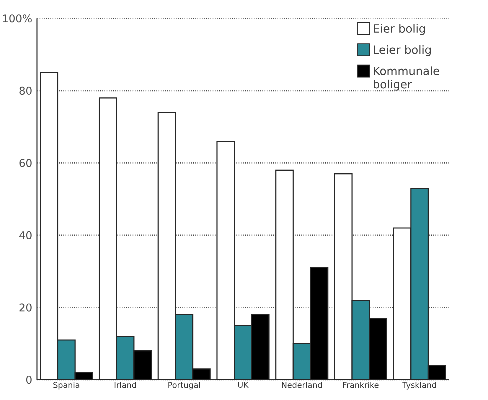  I want to click on y-tick-label: 60, so click(26, 163).